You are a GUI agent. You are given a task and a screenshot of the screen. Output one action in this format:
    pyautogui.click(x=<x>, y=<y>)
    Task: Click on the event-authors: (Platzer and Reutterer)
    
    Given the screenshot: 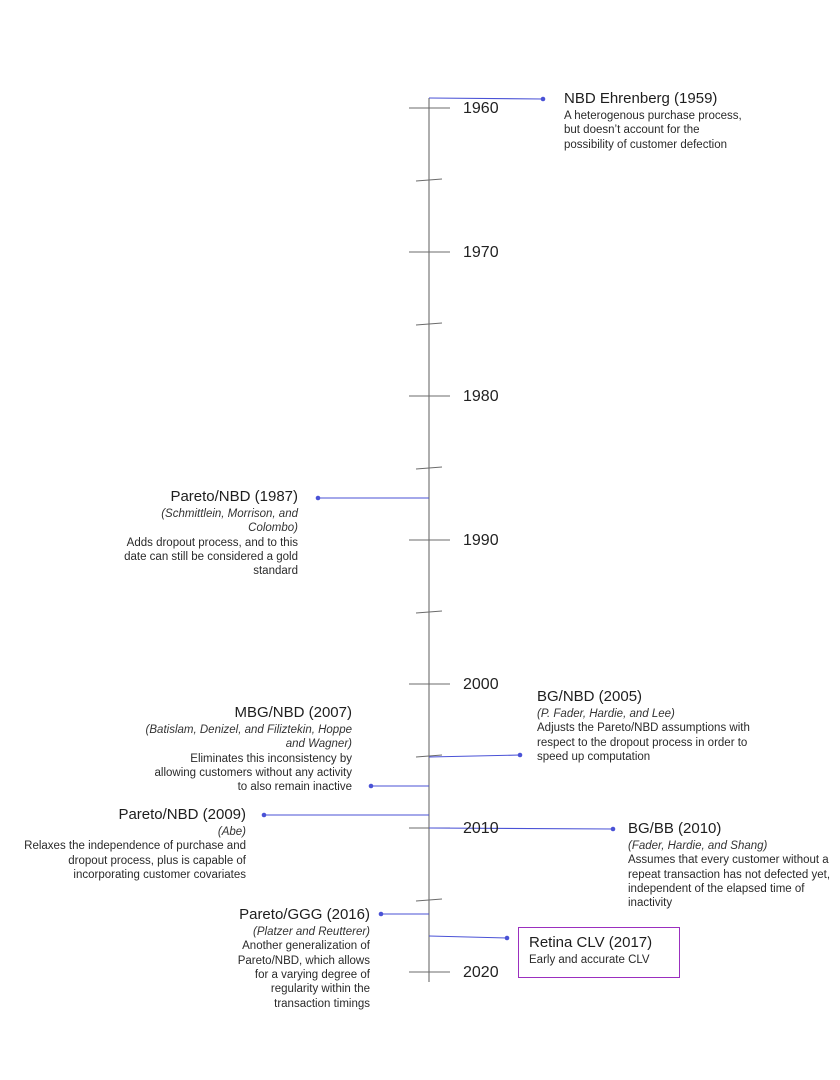 What is the action you would take?
    pyautogui.click(x=311, y=931)
    